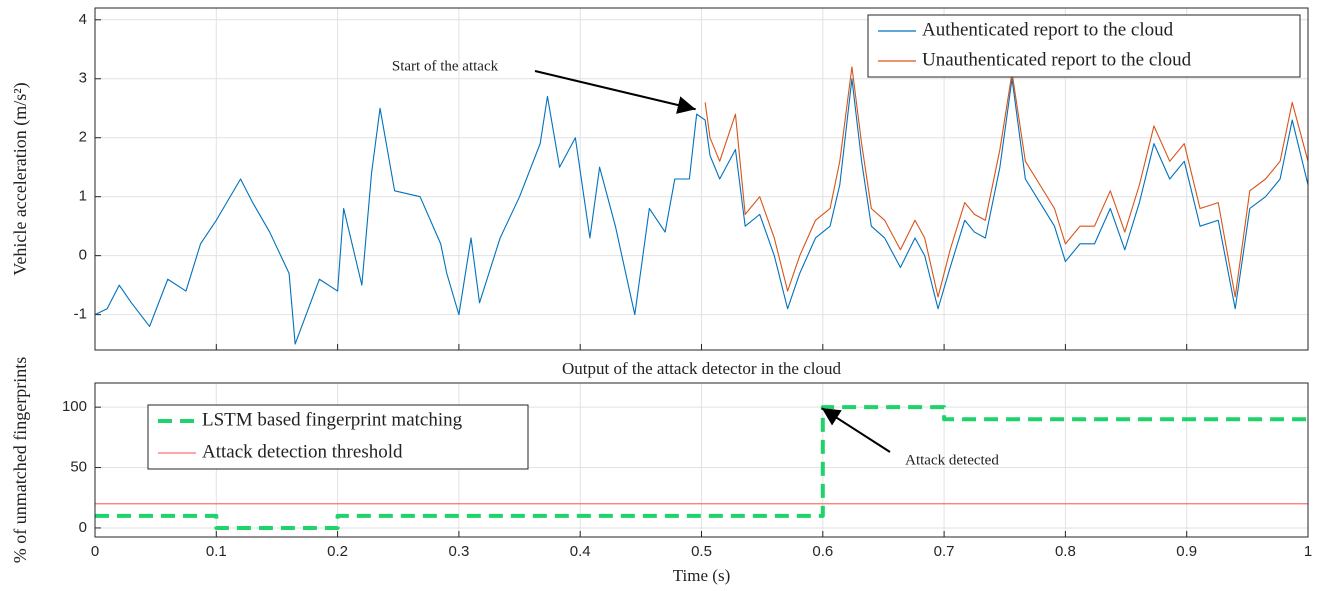 The height and width of the screenshot is (591, 1318). I want to click on x-tick-label: 0.8, so click(1065, 551).